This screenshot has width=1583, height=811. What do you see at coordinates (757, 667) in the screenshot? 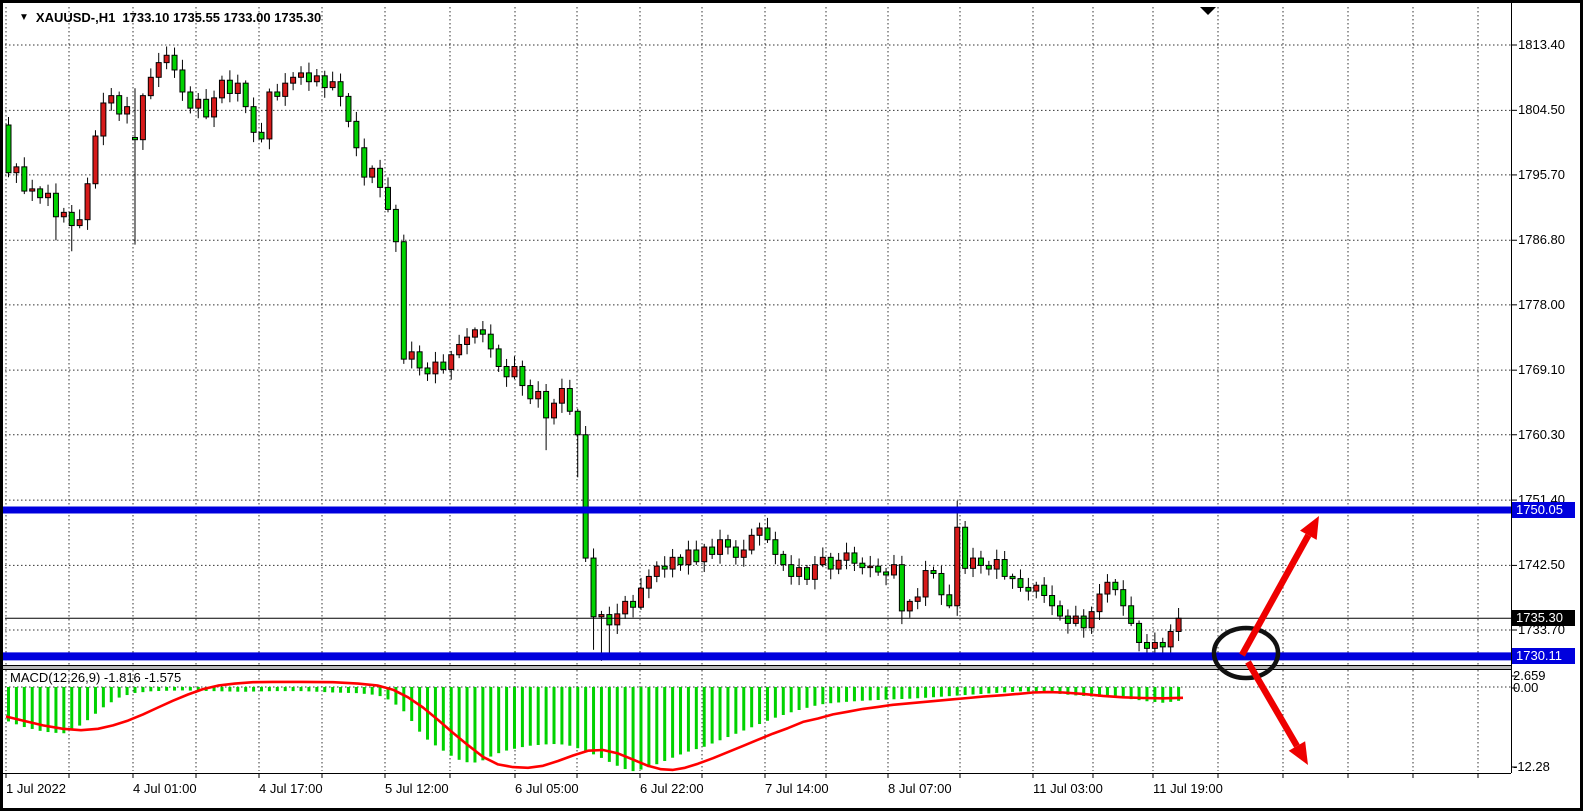
I see `panel-separator` at bounding box center [757, 667].